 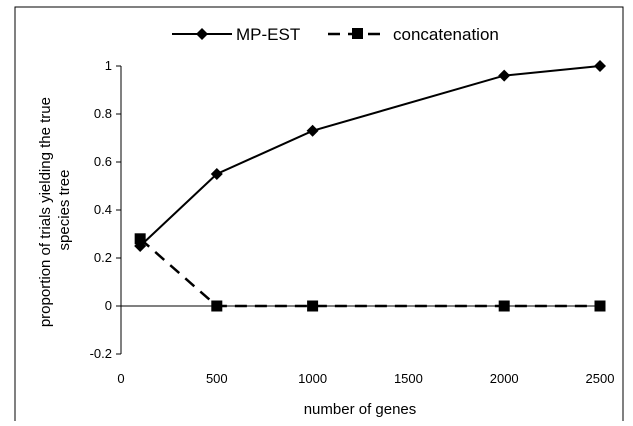 What do you see at coordinates (120, 378) in the screenshot?
I see `x-tick-label-0: 0` at bounding box center [120, 378].